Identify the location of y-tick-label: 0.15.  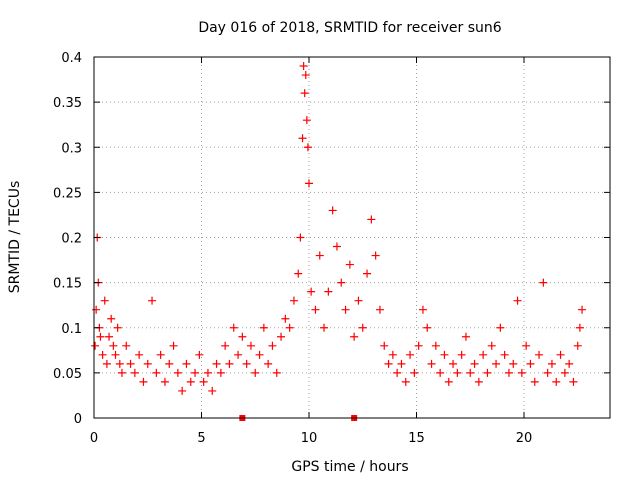
(67, 284).